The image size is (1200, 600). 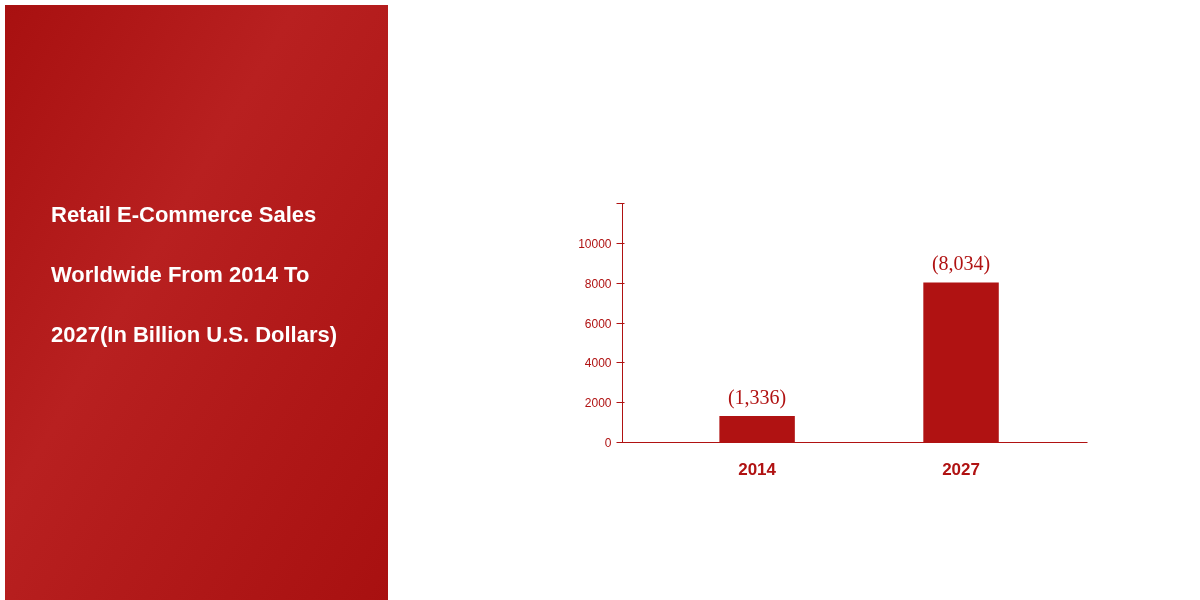 What do you see at coordinates (595, 243) in the screenshot?
I see `y-tick-label: 10000` at bounding box center [595, 243].